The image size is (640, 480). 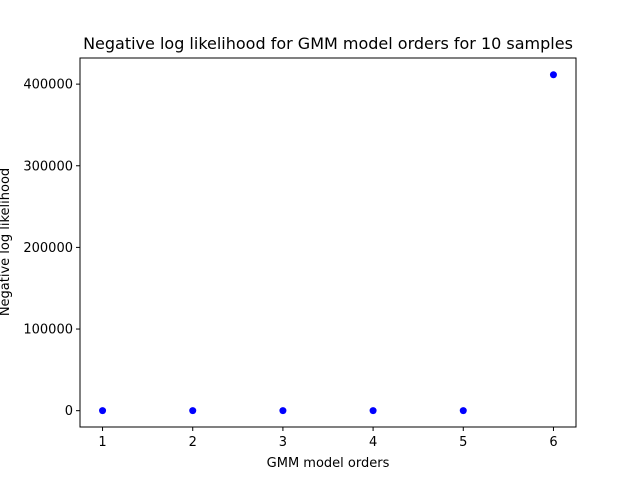 What do you see at coordinates (328, 438) in the screenshot?
I see `x-axis: 1 2 3 4 5 6` at bounding box center [328, 438].